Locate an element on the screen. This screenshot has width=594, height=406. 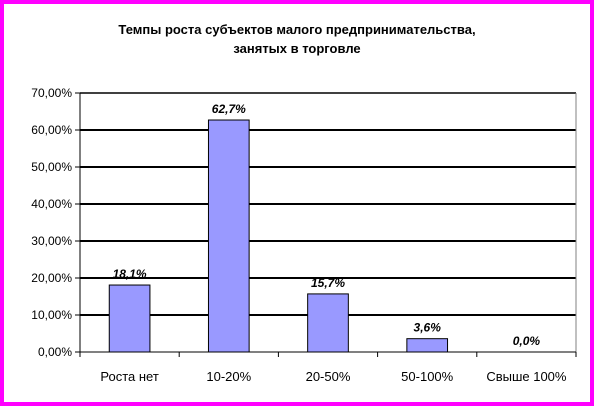
y-tick-label: 0,00% is located at coordinates (55, 352).